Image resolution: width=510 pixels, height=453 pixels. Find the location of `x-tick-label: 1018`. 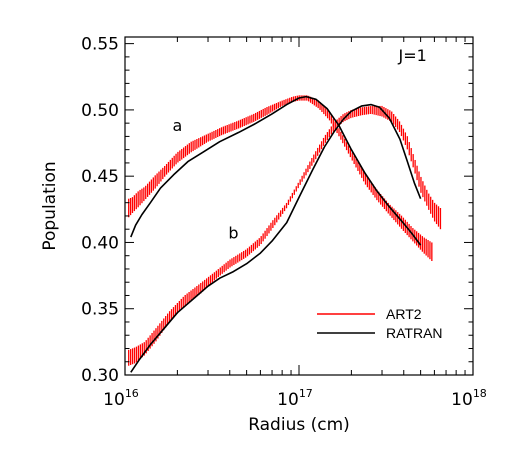

x-tick-label: 1018 is located at coordinates (469, 398).